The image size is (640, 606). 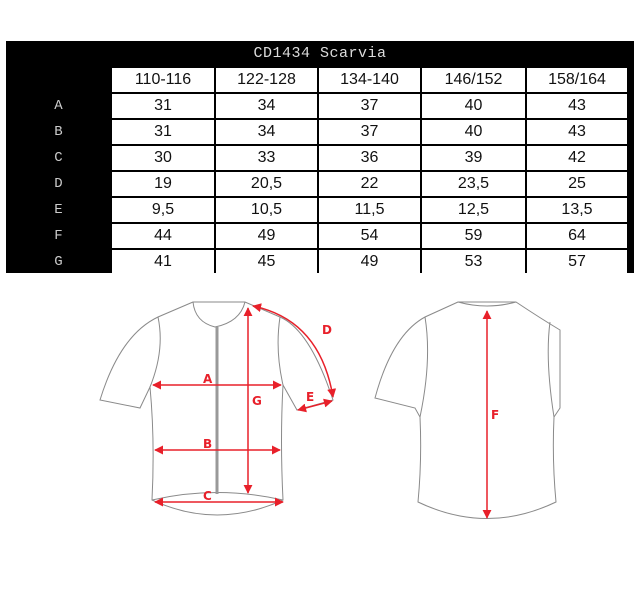 I want to click on measurement-cell: 11,5, so click(x=369, y=210).